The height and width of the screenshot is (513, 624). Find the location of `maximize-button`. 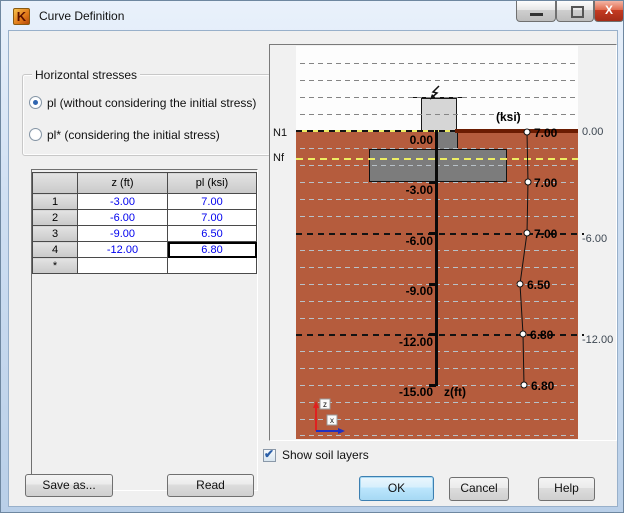

maximize-button is located at coordinates (575, 11).